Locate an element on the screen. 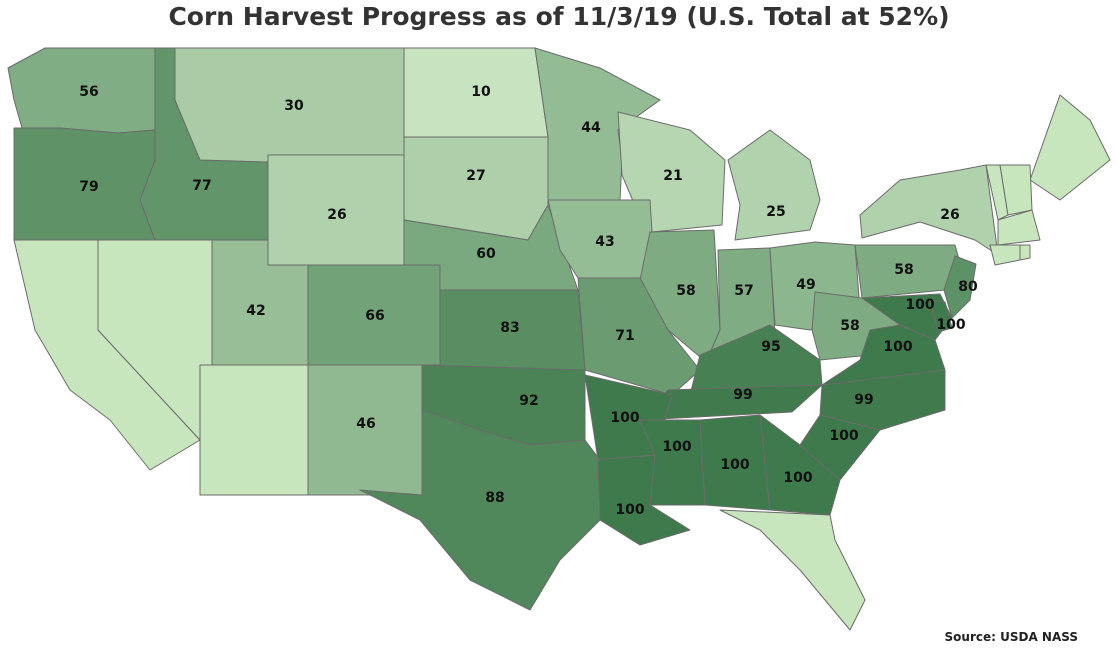  state-value-label-mt: 30 is located at coordinates (294, 106).